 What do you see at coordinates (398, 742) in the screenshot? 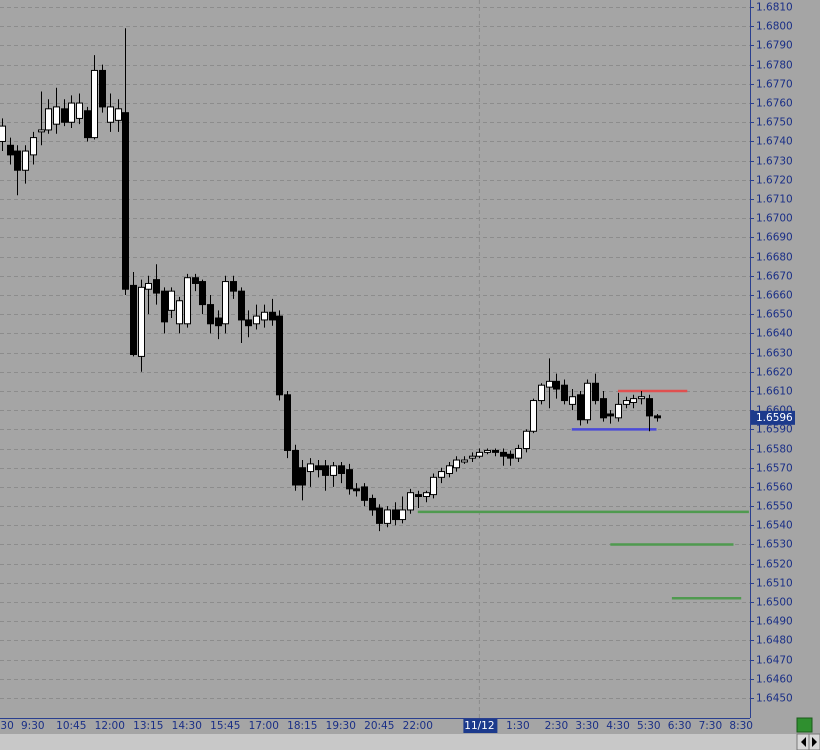
I see `scrollbar` at bounding box center [398, 742].